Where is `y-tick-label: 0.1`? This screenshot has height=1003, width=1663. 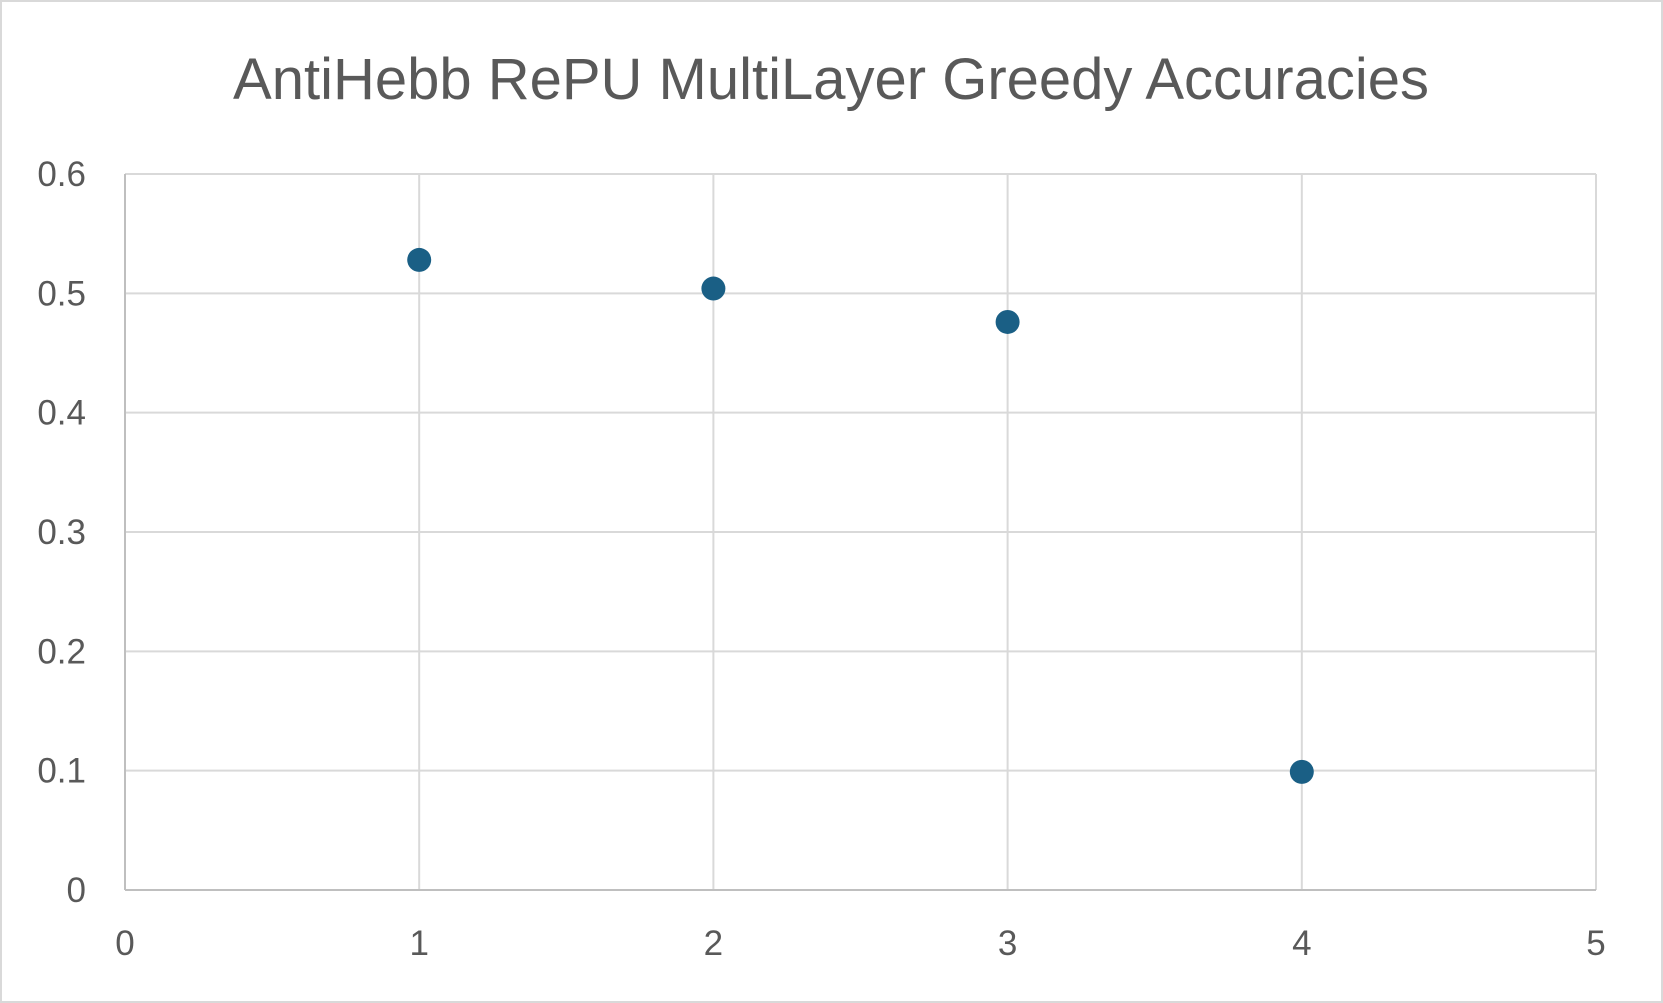 y-tick-label: 0.1 is located at coordinates (61, 771).